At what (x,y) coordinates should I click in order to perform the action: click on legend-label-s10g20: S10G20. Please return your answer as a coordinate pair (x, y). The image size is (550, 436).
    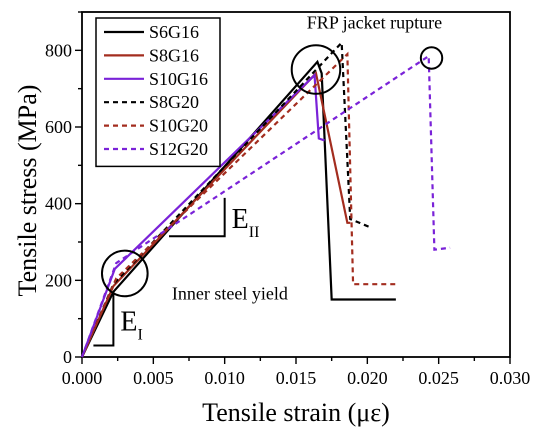
    Looking at the image, I should click on (178, 126).